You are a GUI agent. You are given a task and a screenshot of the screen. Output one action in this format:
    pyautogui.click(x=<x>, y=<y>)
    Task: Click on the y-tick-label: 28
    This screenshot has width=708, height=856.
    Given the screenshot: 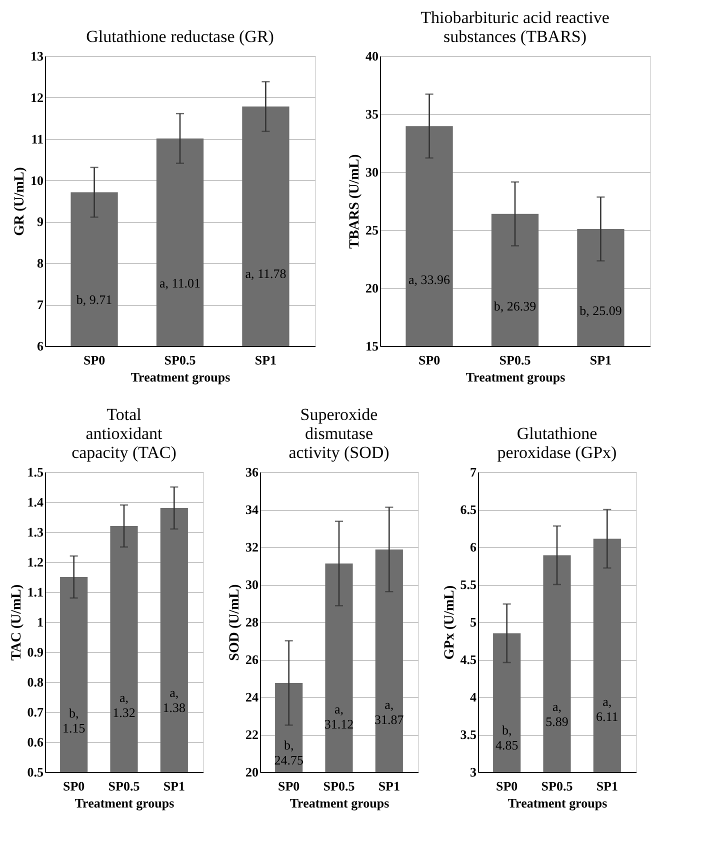 What is the action you would take?
    pyautogui.click(x=252, y=622)
    